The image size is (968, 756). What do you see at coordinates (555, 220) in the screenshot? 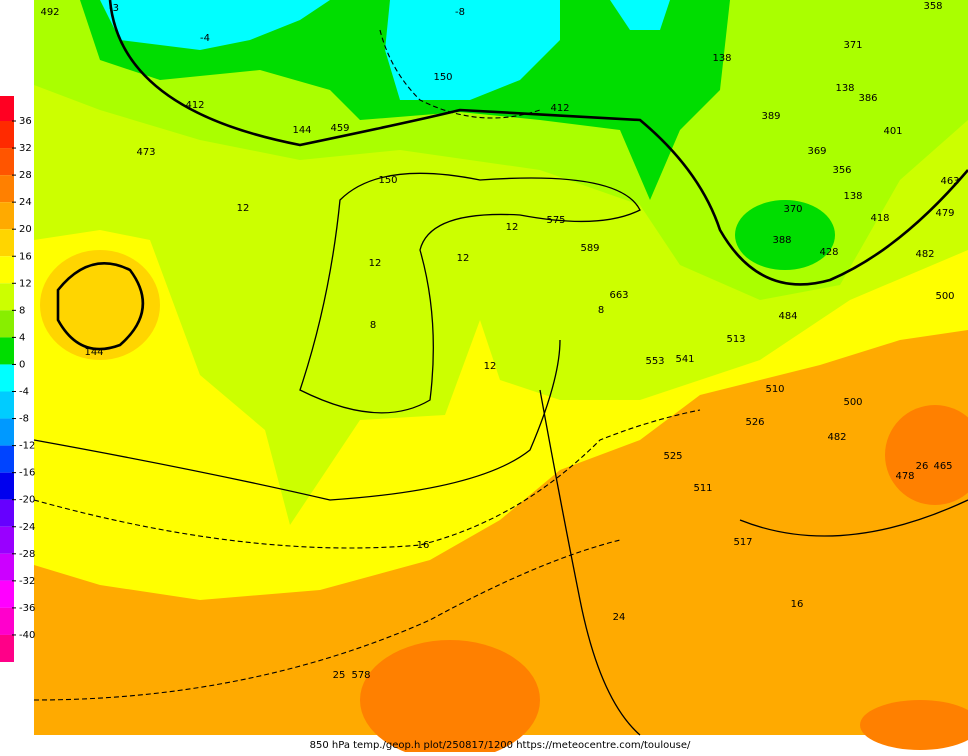
I see `map-label: 575` at bounding box center [555, 220].